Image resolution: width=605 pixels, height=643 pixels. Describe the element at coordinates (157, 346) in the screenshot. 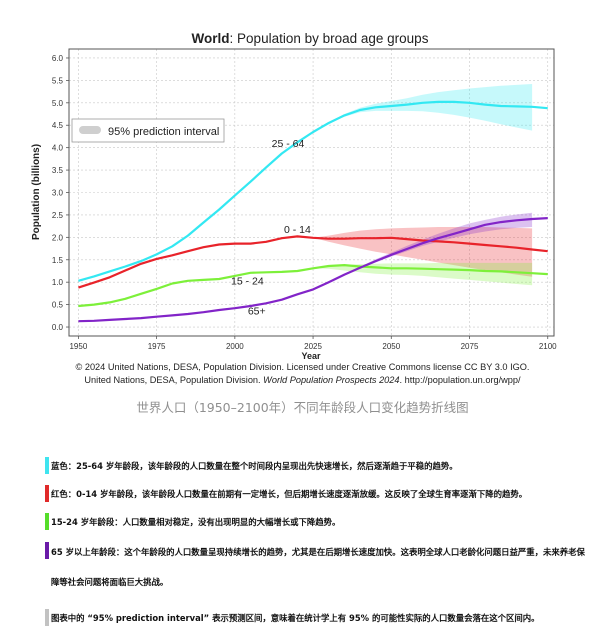

I see `x-tick-label: 1975` at that location.